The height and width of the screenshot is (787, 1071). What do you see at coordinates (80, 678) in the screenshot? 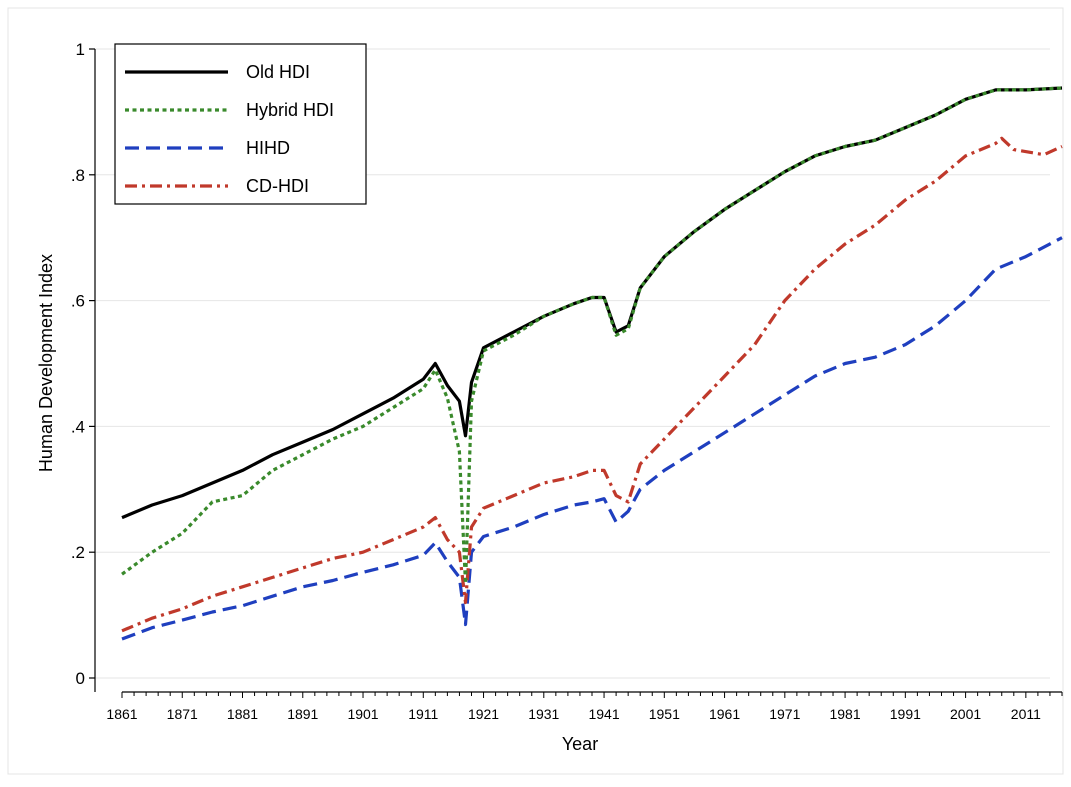
I see `y-tick-label: 0` at bounding box center [80, 678].